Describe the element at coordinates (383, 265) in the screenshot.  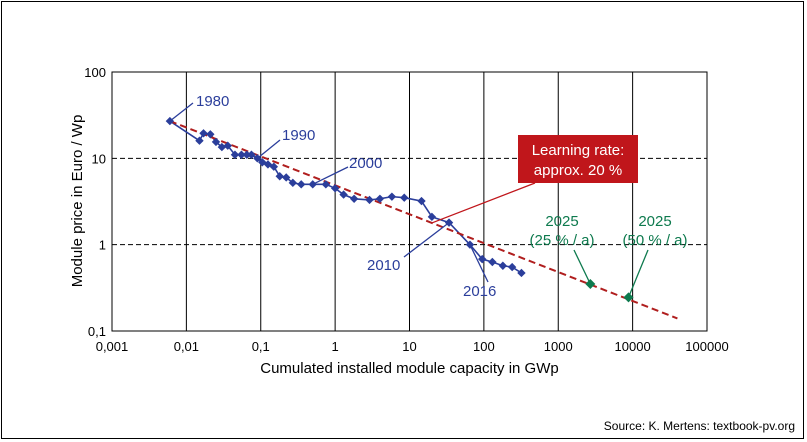
I see `annotation-2010: 2010` at that location.